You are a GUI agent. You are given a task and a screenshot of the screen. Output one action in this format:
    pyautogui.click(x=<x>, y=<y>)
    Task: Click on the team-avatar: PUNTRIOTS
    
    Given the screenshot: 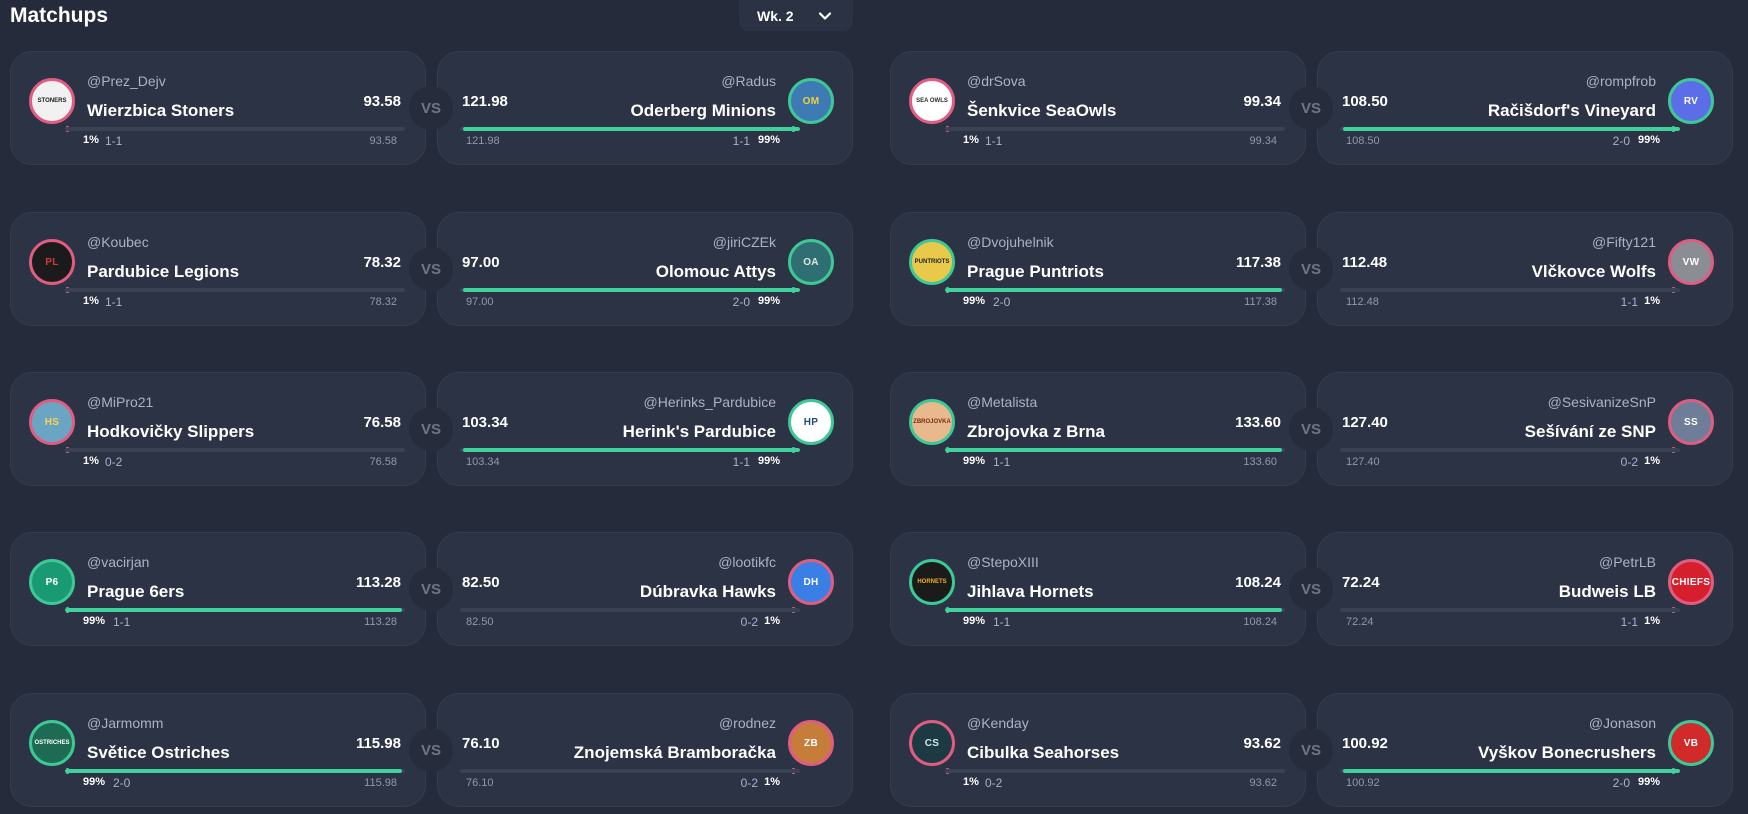 What is the action you would take?
    pyautogui.click(x=932, y=262)
    